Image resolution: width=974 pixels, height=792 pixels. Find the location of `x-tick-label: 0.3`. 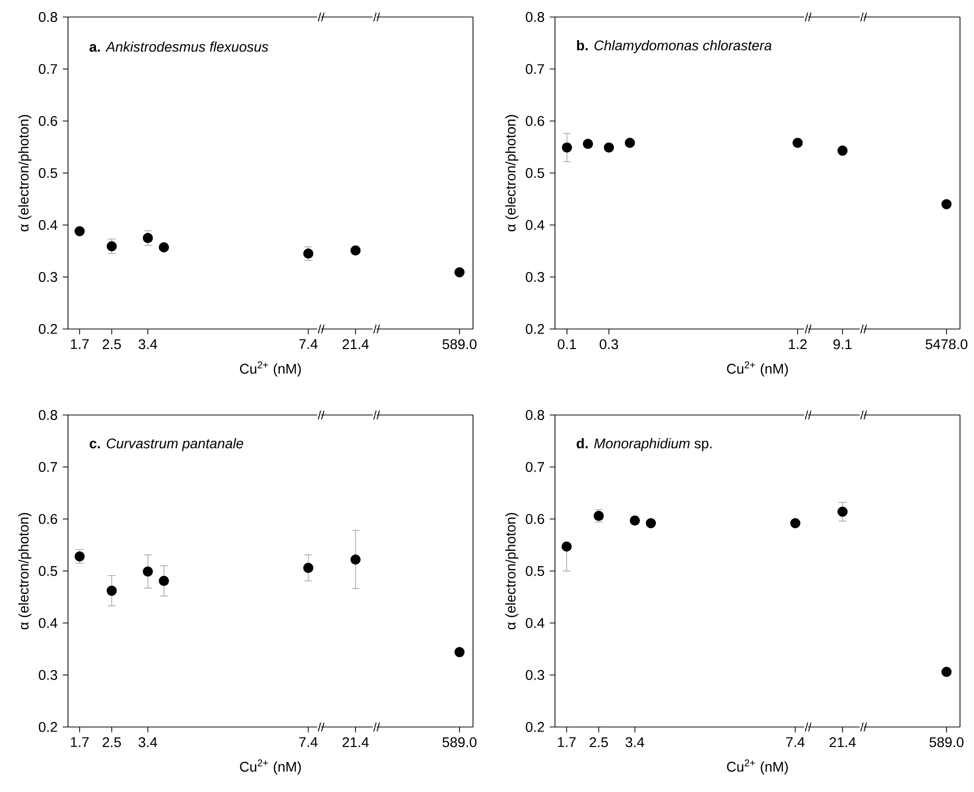

x-tick-label: 0.3 is located at coordinates (609, 344).